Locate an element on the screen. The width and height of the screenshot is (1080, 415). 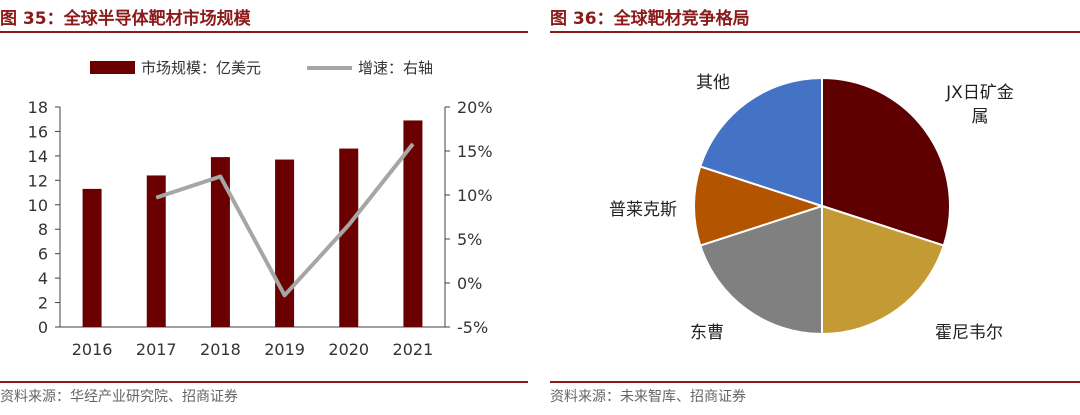
bar-2018 is located at coordinates (220, 242).